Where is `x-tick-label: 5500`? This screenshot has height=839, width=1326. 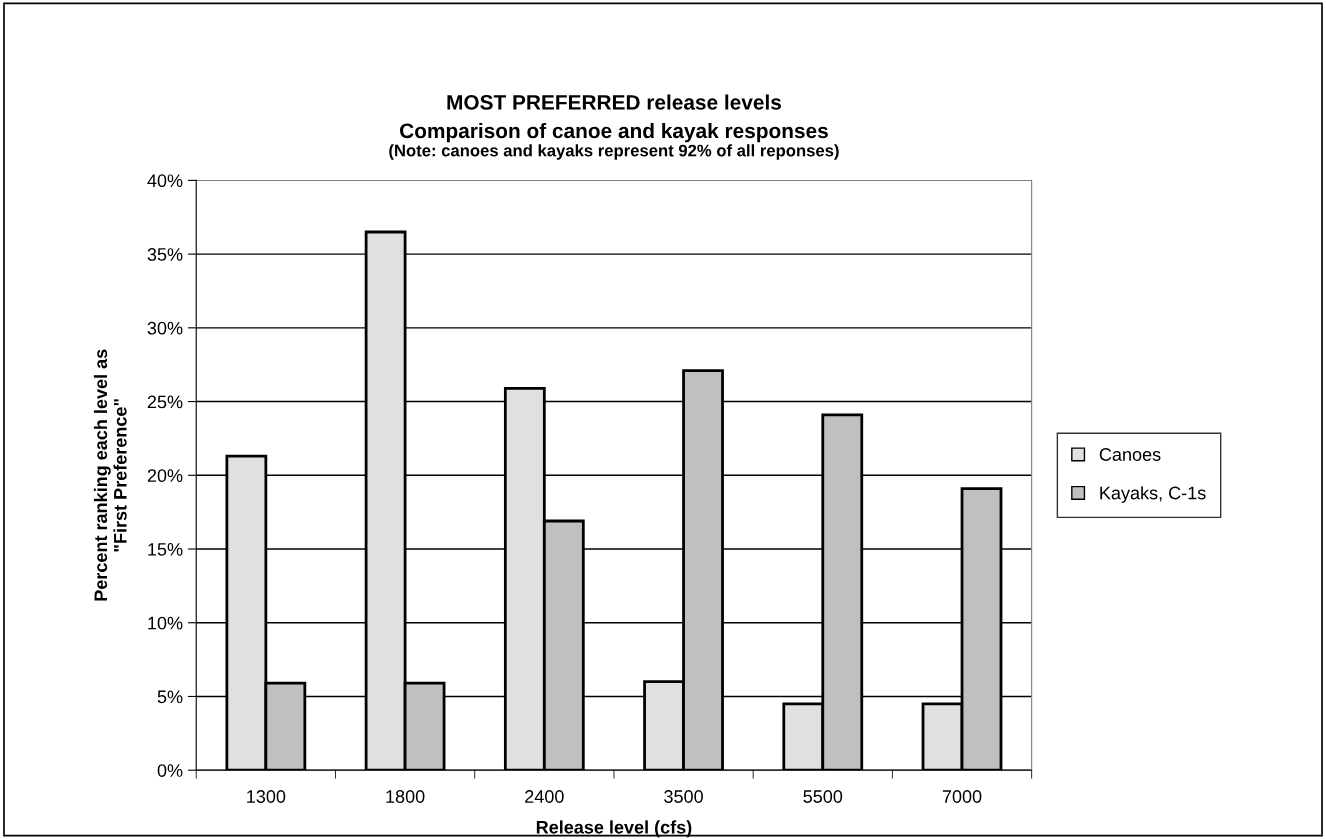
x-tick-label: 5500 is located at coordinates (823, 796).